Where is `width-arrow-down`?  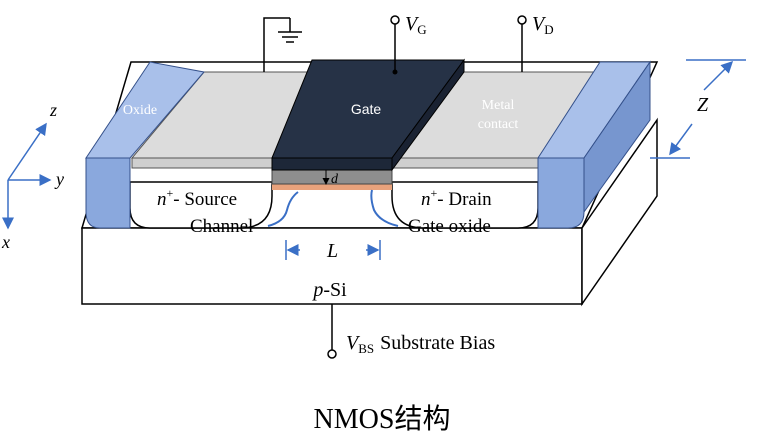
width-arrow-down is located at coordinates (681, 139).